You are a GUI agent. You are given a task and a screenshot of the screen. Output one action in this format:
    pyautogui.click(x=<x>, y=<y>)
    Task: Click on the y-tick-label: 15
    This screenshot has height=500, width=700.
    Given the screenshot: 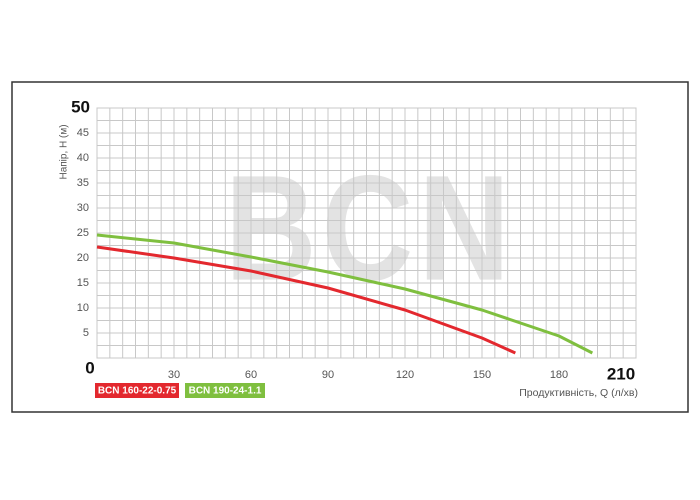 What is the action you would take?
    pyautogui.click(x=83, y=283)
    